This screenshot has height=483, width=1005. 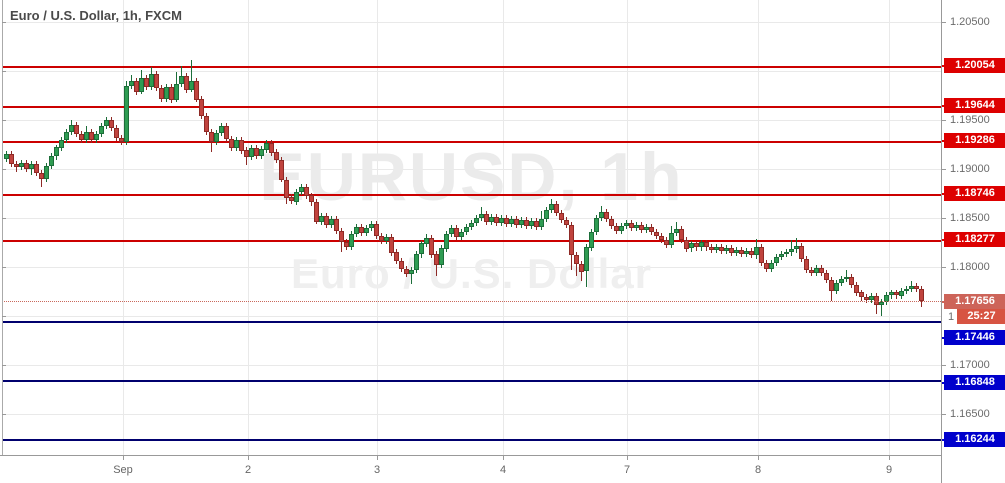 What do you see at coordinates (970, 22) in the screenshot?
I see `price-tick-label: 1.20500` at bounding box center [970, 22].